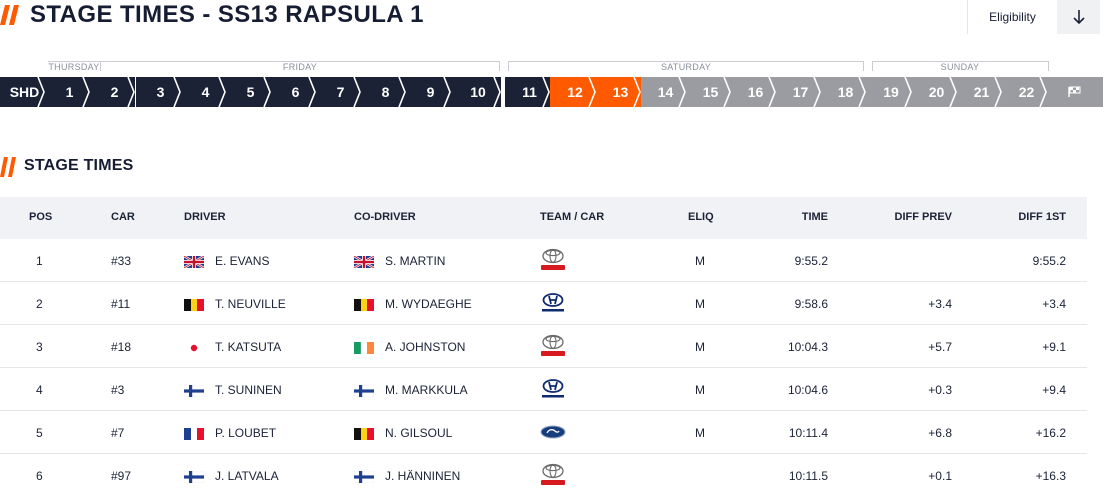 Image resolution: width=1103 pixels, height=492 pixels. What do you see at coordinates (753, 92) in the screenshot?
I see `stage-16: 16` at bounding box center [753, 92].